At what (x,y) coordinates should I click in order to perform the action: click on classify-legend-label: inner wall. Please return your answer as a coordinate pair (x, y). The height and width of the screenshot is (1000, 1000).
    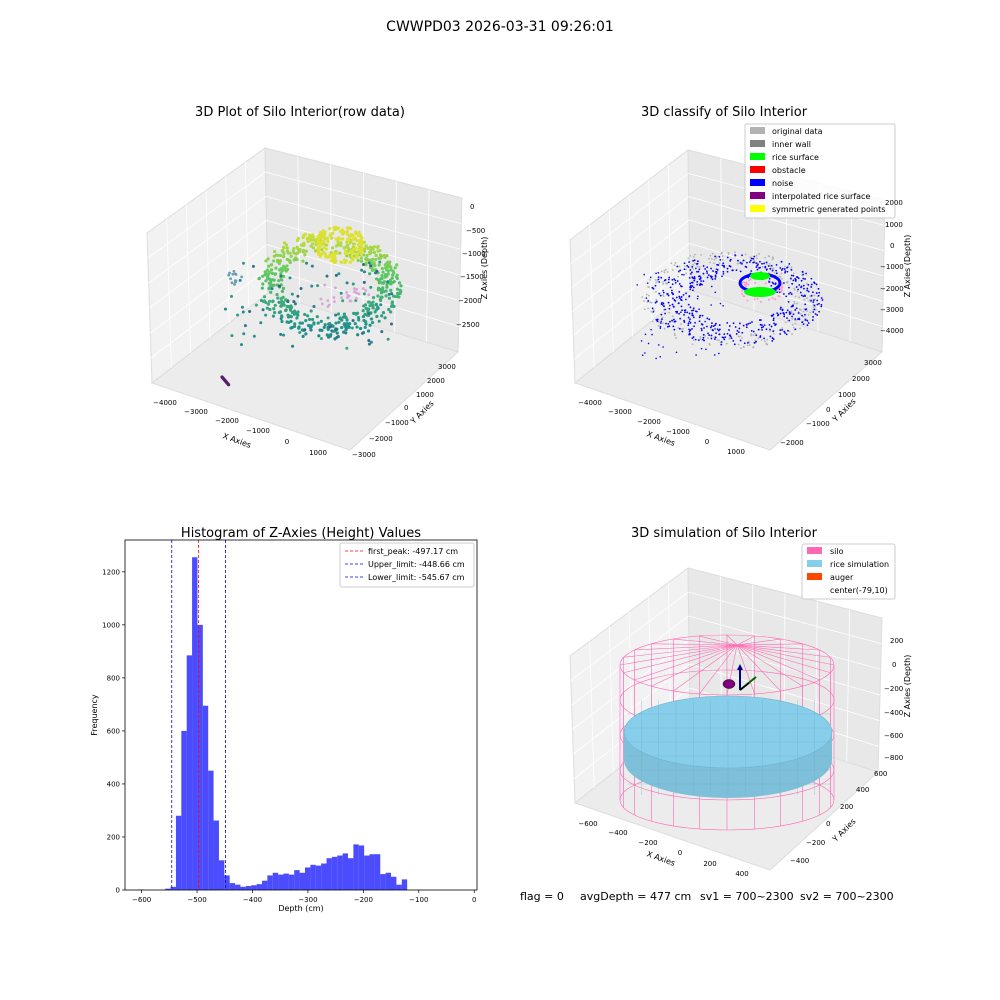
    Looking at the image, I should click on (791, 144).